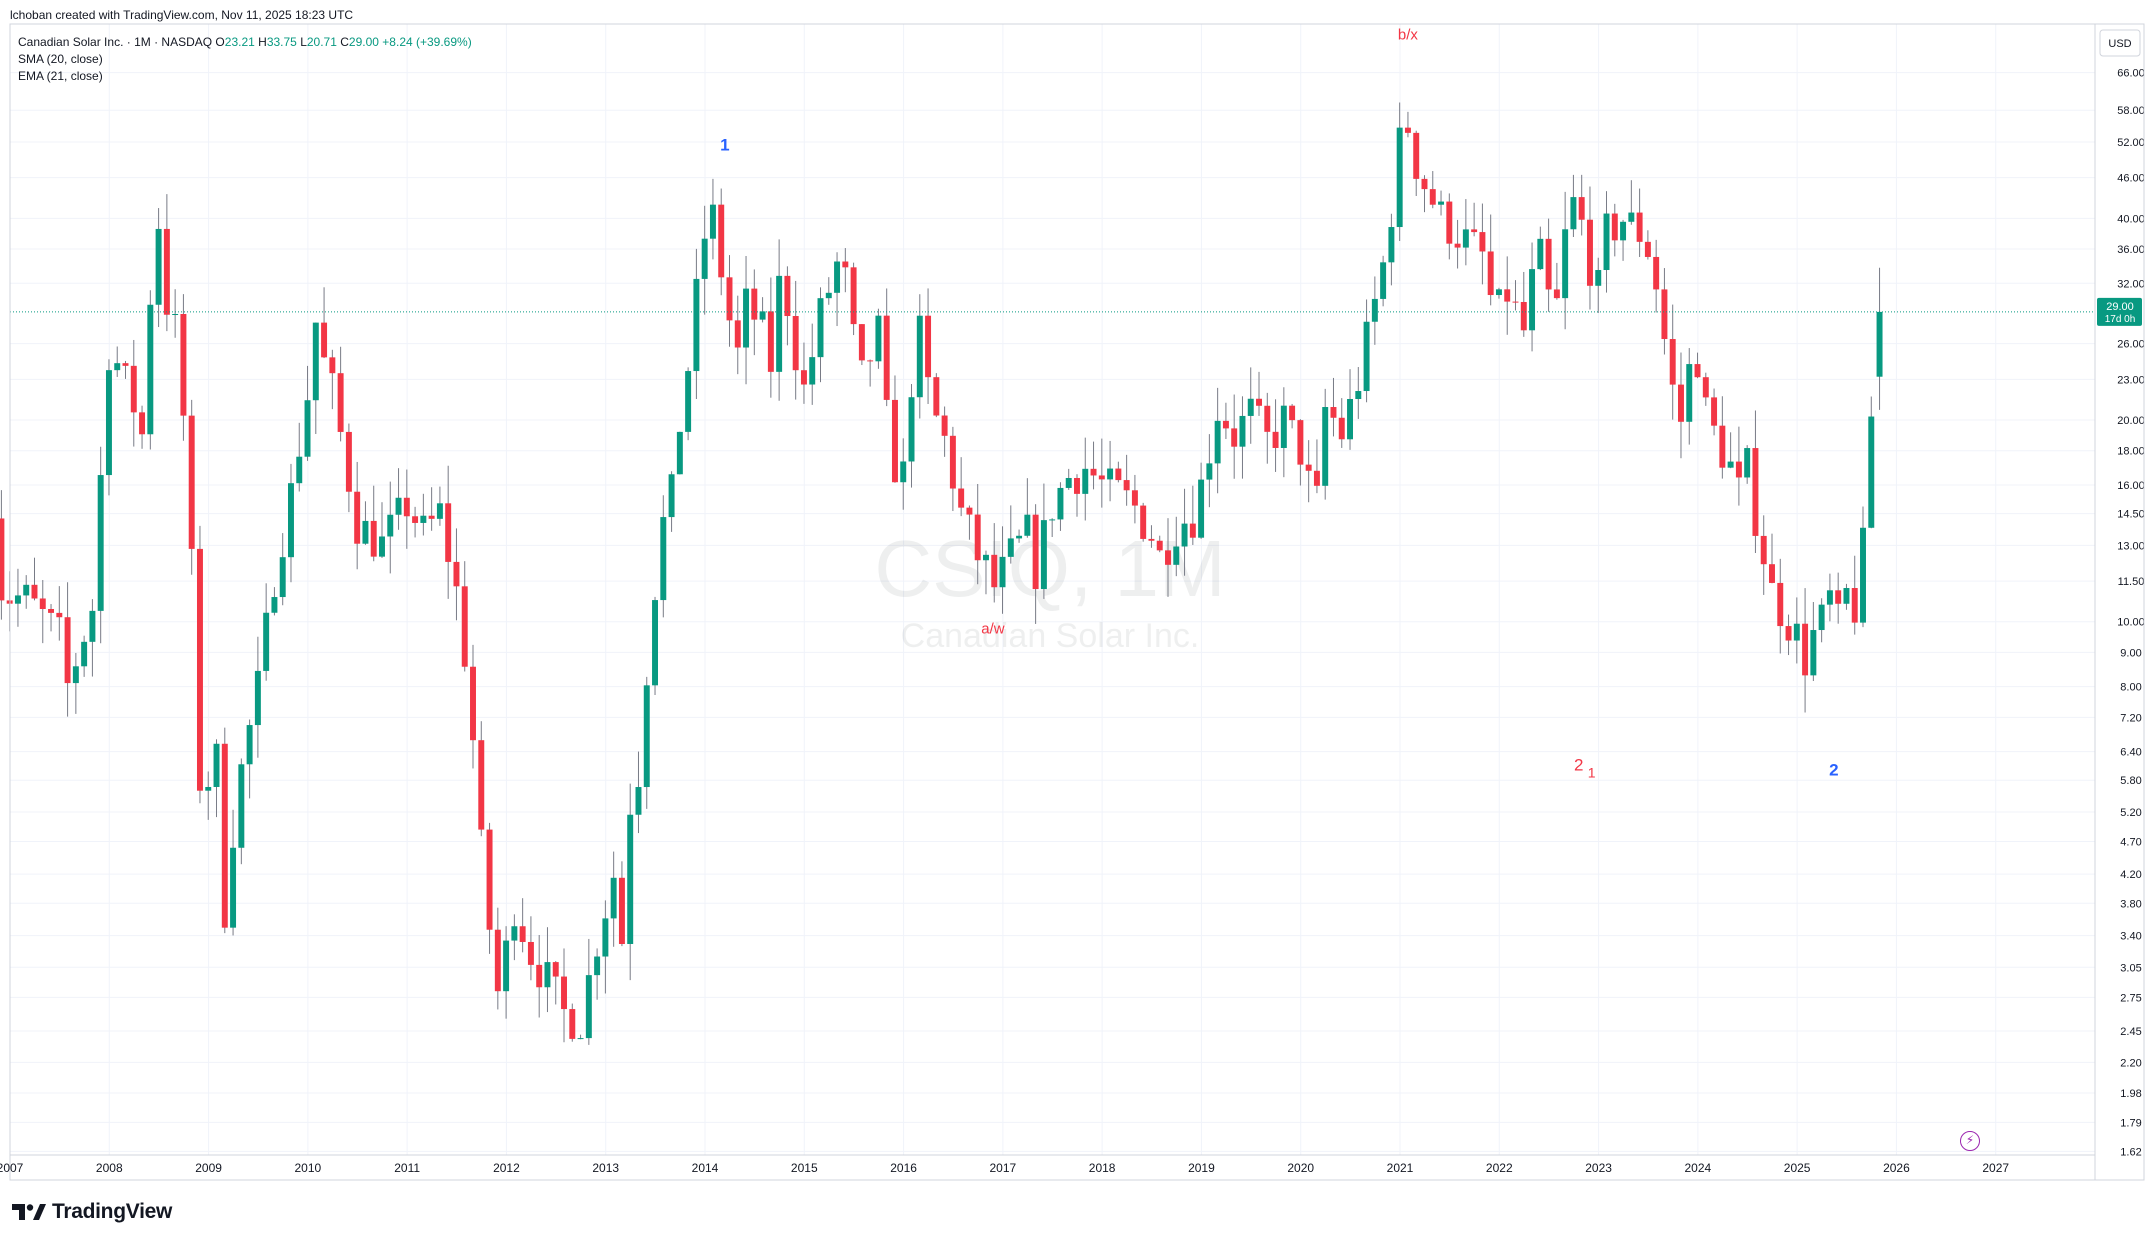 The width and height of the screenshot is (2155, 1243). Describe the element at coordinates (2131, 179) in the screenshot. I see `y-tick-label: 46.00` at that location.